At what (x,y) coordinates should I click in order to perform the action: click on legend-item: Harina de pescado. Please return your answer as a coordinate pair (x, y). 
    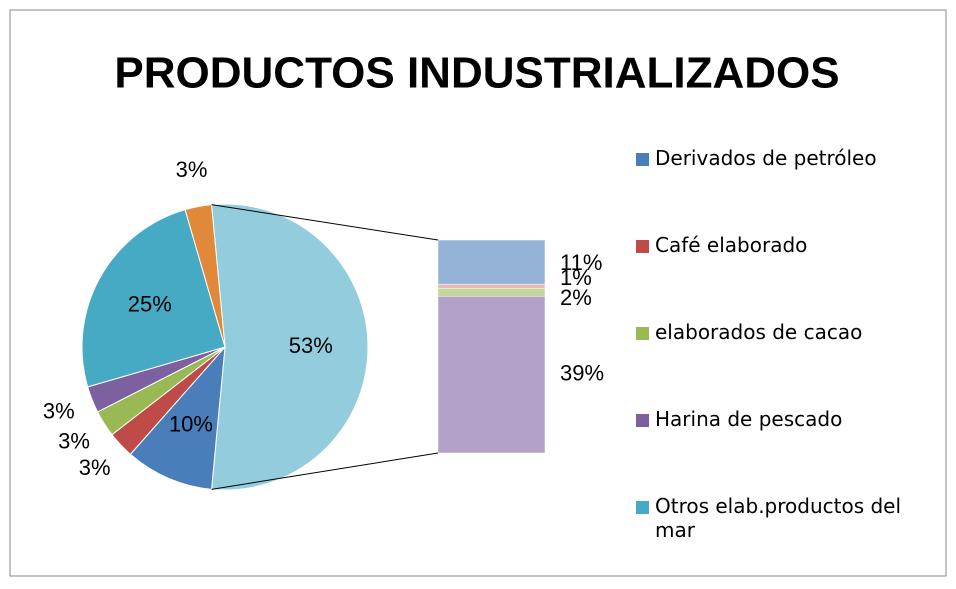
    Looking at the image, I should click on (786, 450).